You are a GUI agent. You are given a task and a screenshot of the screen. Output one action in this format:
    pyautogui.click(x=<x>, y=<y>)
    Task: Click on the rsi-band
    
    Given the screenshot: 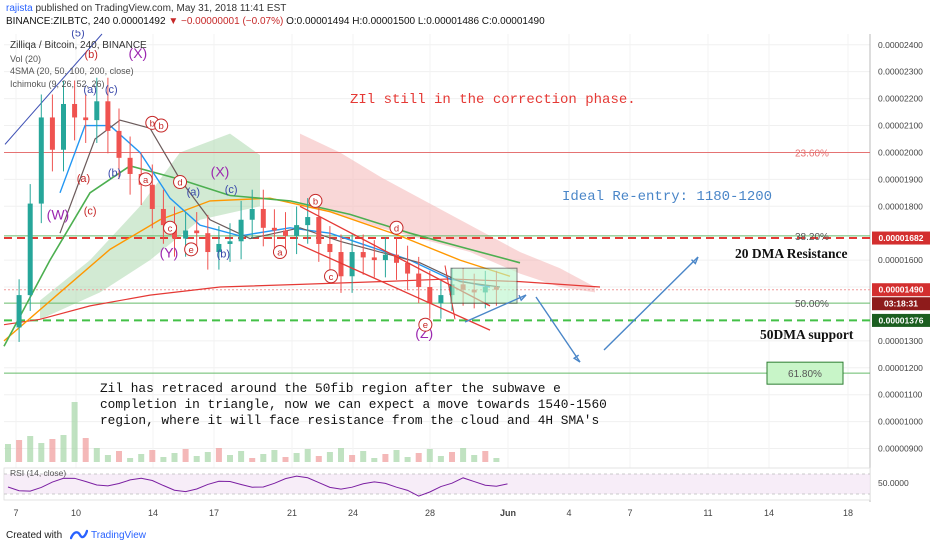 What is the action you would take?
    pyautogui.click(x=437, y=484)
    